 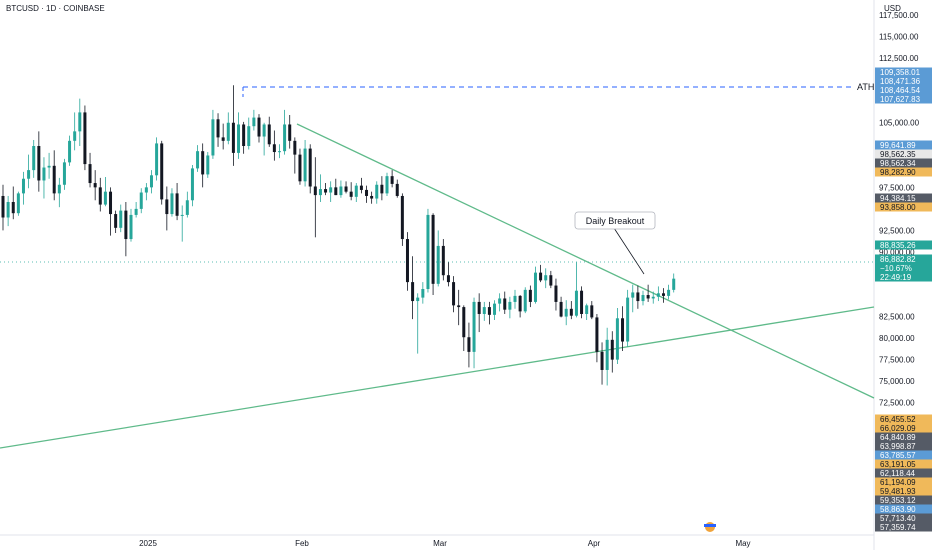 What do you see at coordinates (615, 220) in the screenshot?
I see `breakout-callout-box` at bounding box center [615, 220].